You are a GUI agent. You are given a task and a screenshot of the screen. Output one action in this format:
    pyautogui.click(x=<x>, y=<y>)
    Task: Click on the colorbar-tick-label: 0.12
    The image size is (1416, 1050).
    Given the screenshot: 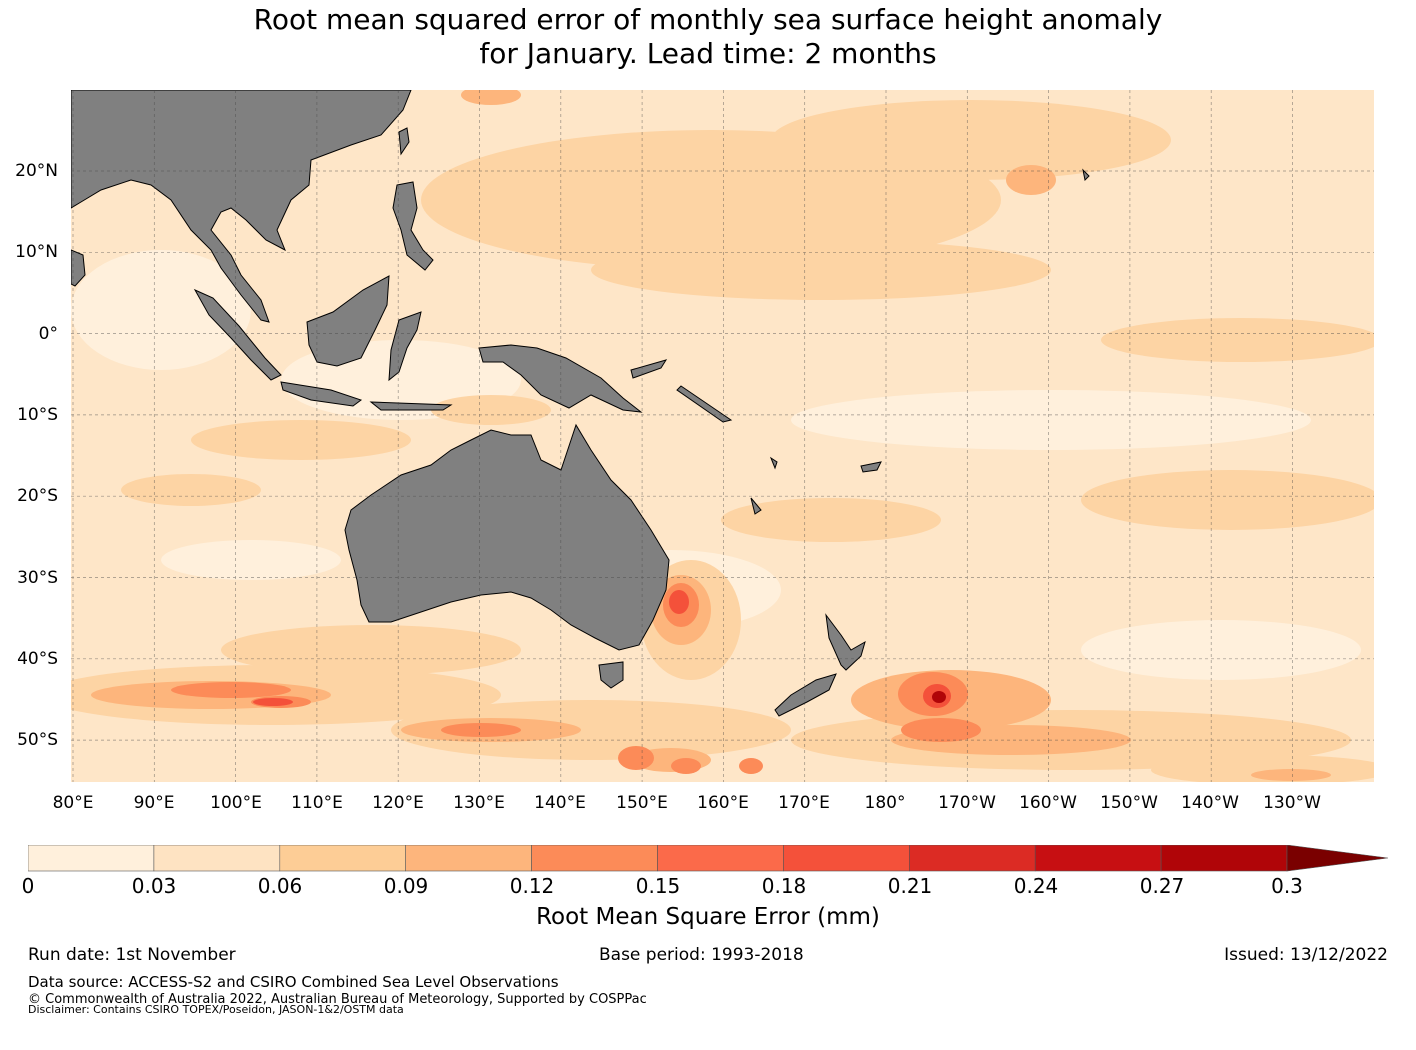 What is the action you would take?
    pyautogui.click(x=532, y=886)
    